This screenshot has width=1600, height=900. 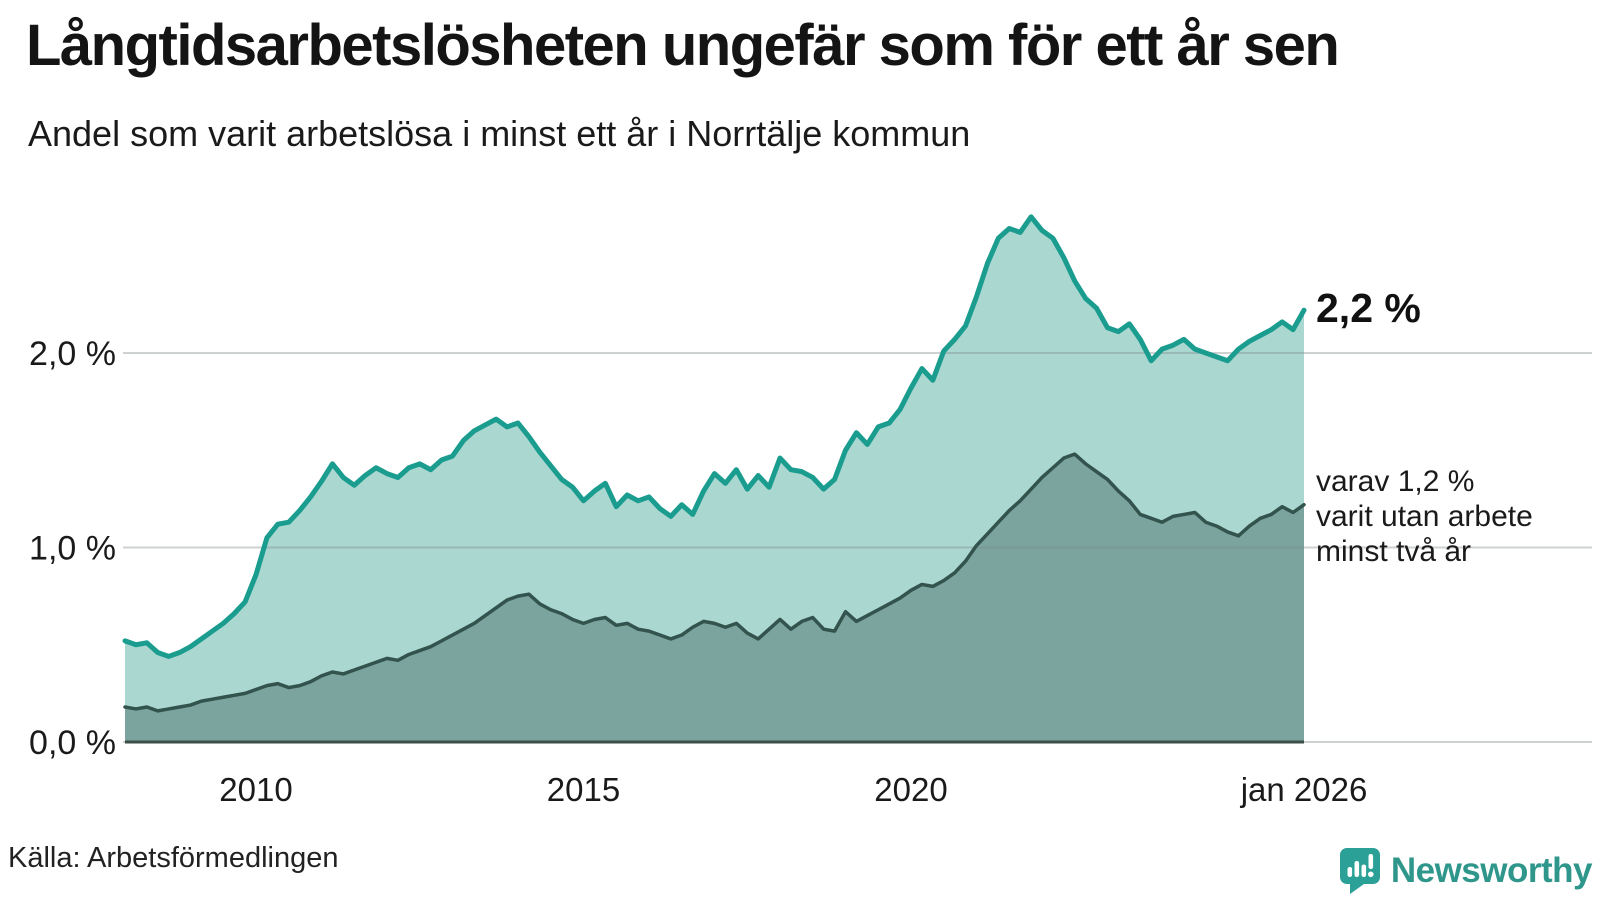 What do you see at coordinates (72, 549) in the screenshot?
I see `y-tick-label-1: 1,0 %` at bounding box center [72, 549].